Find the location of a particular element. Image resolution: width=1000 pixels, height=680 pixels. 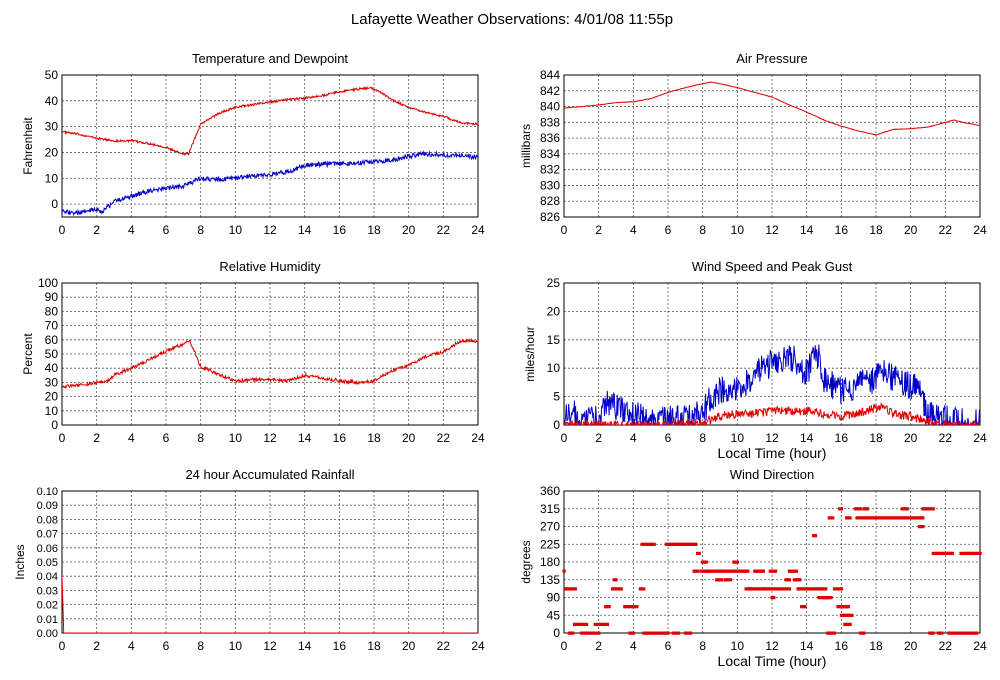

series-line is located at coordinates (270, 363).